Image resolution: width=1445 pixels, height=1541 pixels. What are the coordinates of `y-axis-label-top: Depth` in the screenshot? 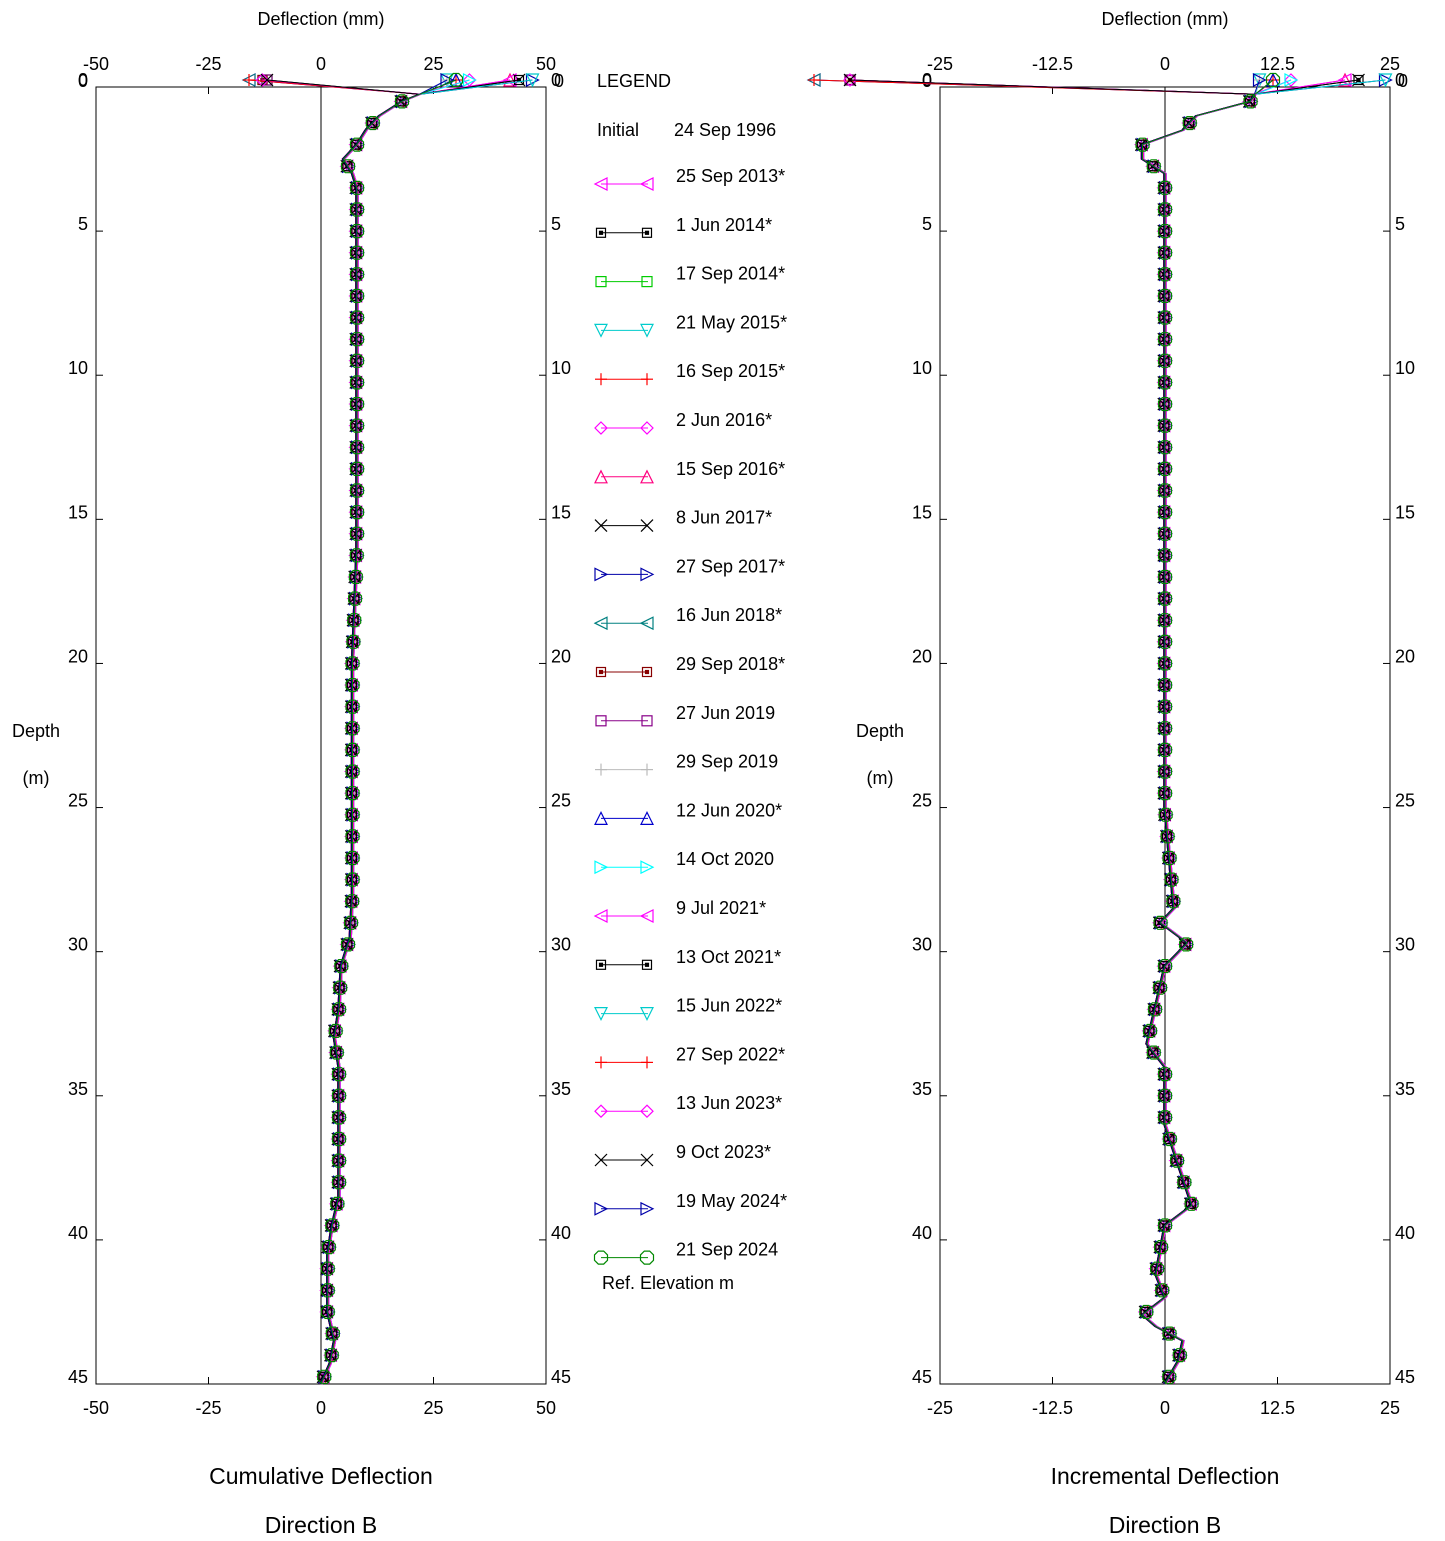 It's located at (880, 731).